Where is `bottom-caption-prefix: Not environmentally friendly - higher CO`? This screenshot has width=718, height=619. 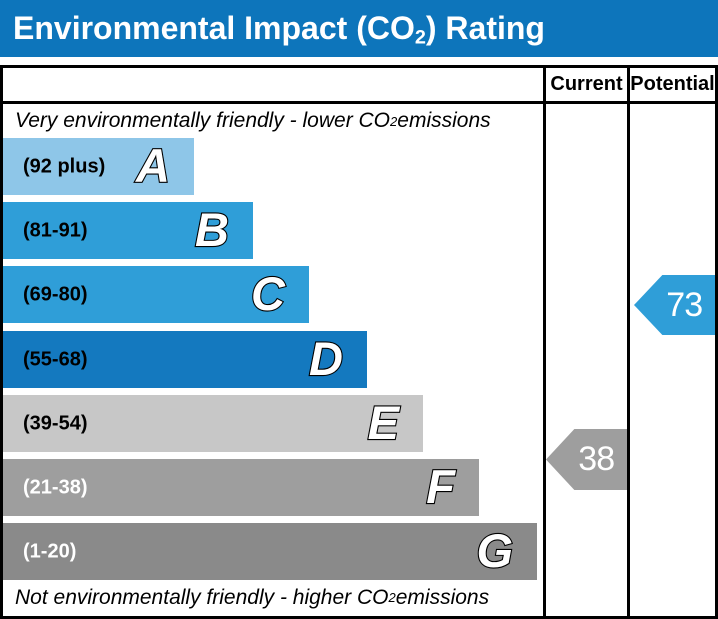
bottom-caption-prefix: Not environmentally friendly - higher CO is located at coordinates (202, 597).